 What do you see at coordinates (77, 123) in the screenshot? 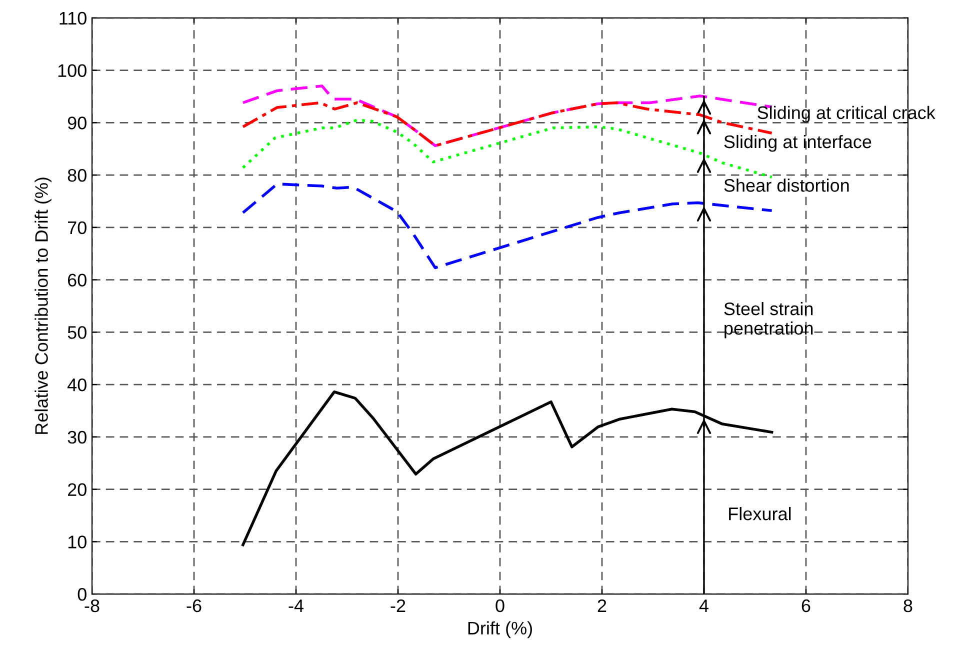
I see `y-tick-label: 90` at bounding box center [77, 123].